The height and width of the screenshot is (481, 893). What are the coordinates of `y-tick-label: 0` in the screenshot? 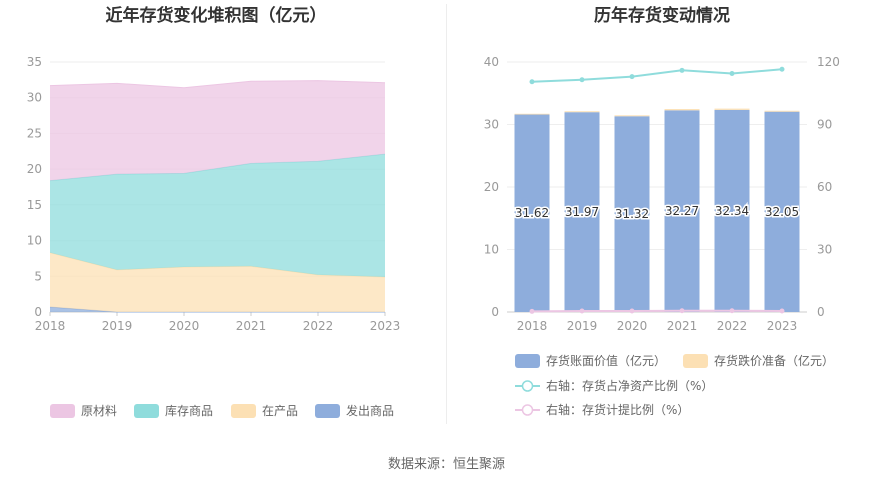 It's located at (38, 312).